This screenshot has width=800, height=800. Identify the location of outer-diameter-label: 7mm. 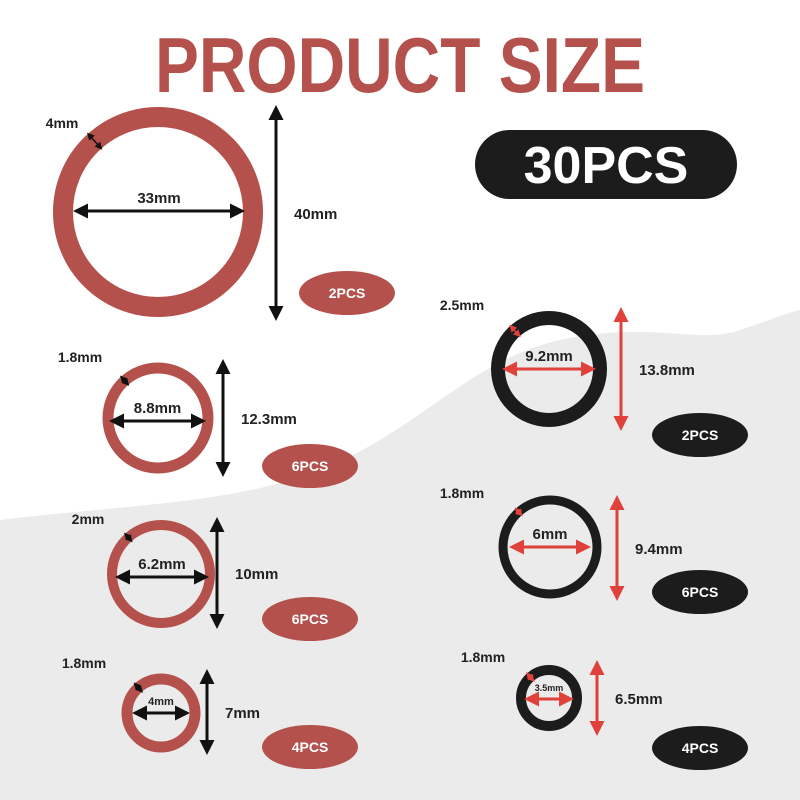
(242, 713).